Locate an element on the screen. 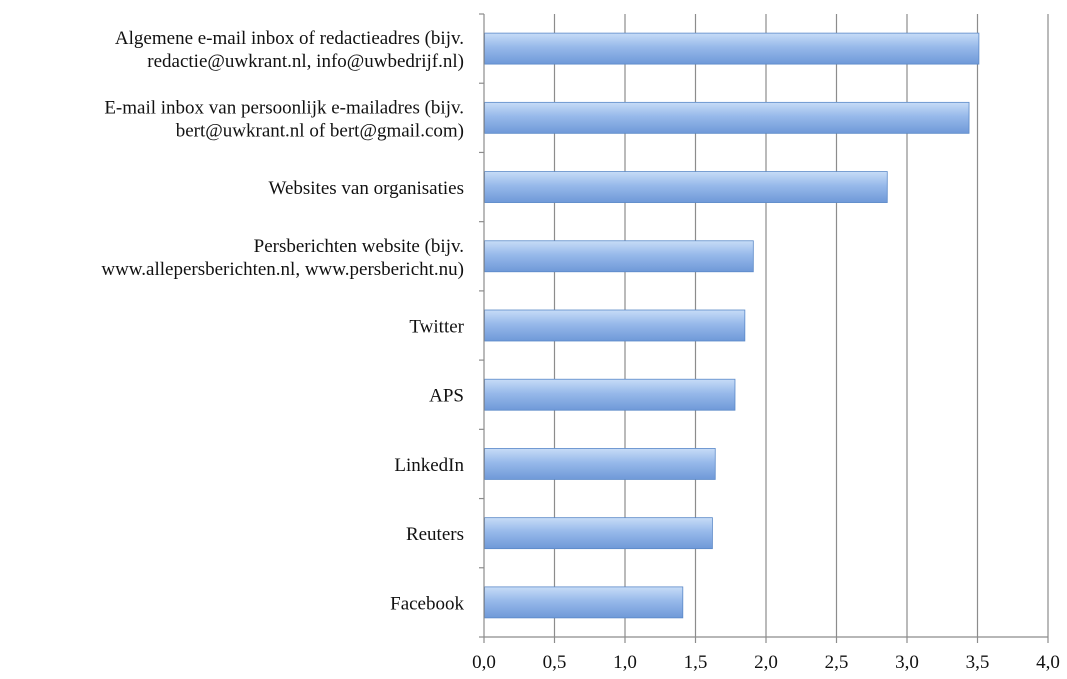  category-label-4-line-0: Twitter is located at coordinates (436, 327).